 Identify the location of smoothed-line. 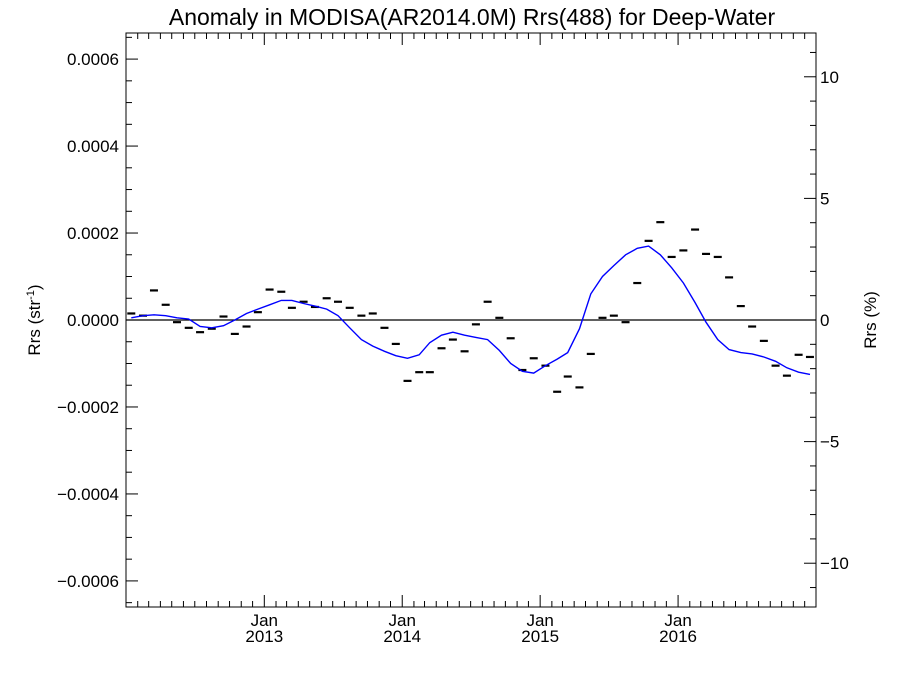
(471, 310).